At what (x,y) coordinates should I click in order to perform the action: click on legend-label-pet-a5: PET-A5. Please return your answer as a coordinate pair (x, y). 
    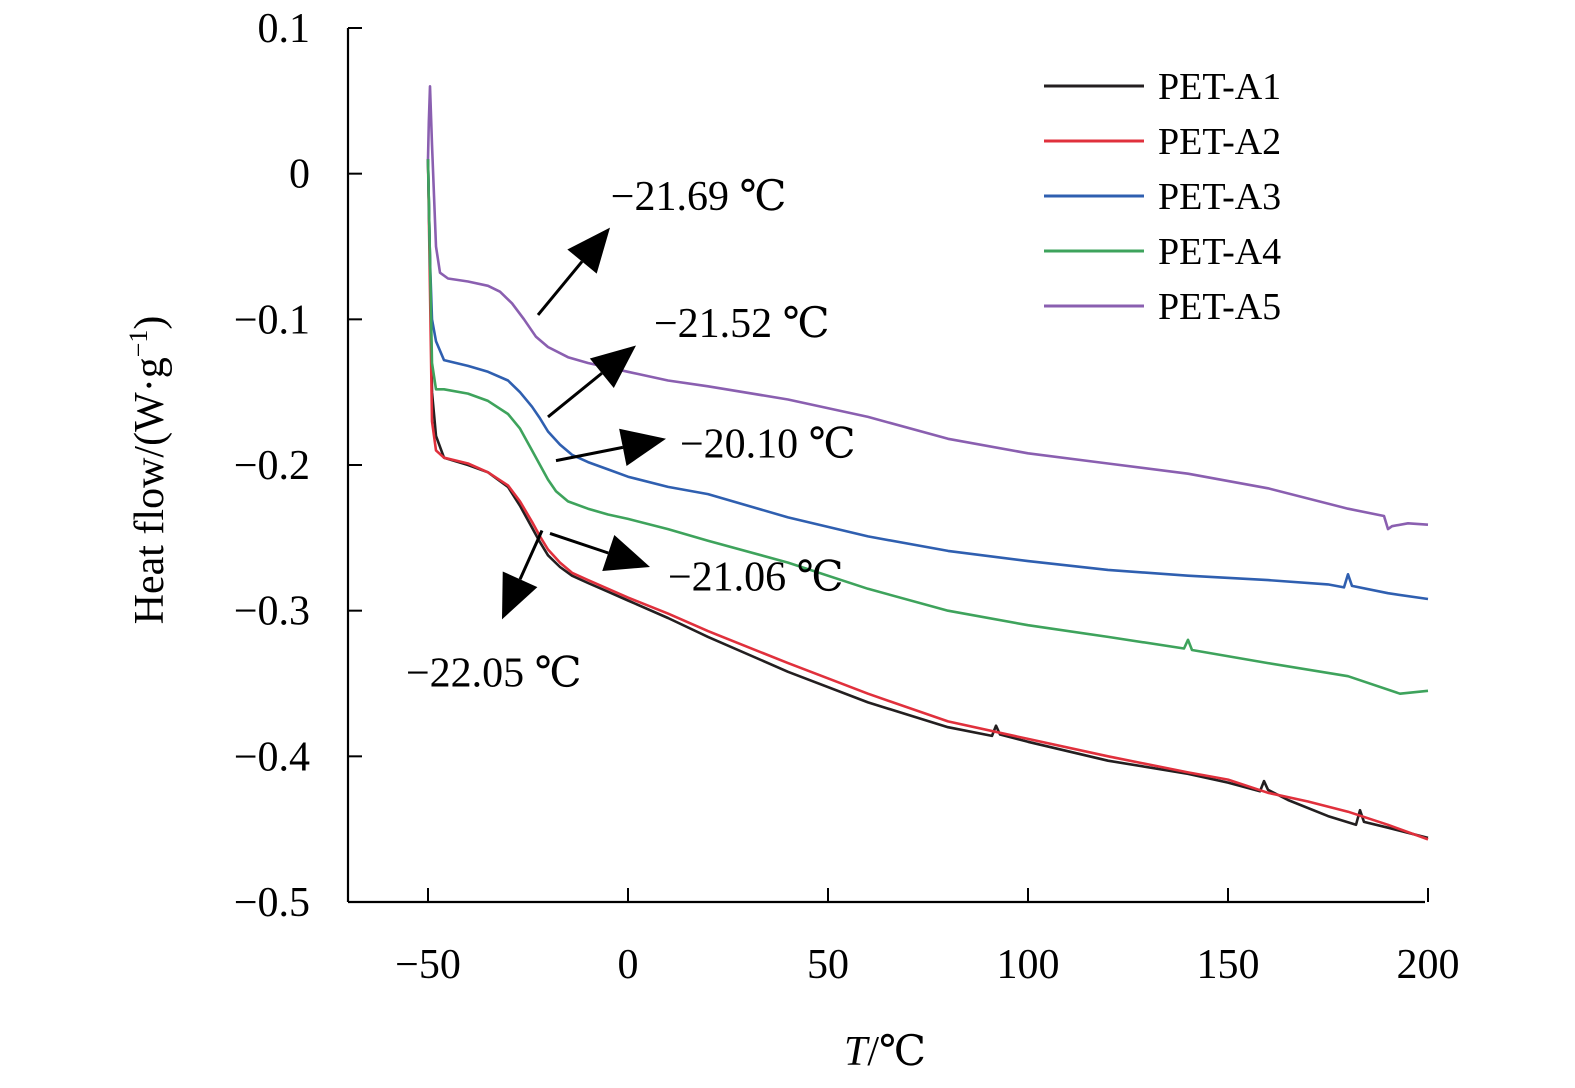
    Looking at the image, I should click on (1219, 307).